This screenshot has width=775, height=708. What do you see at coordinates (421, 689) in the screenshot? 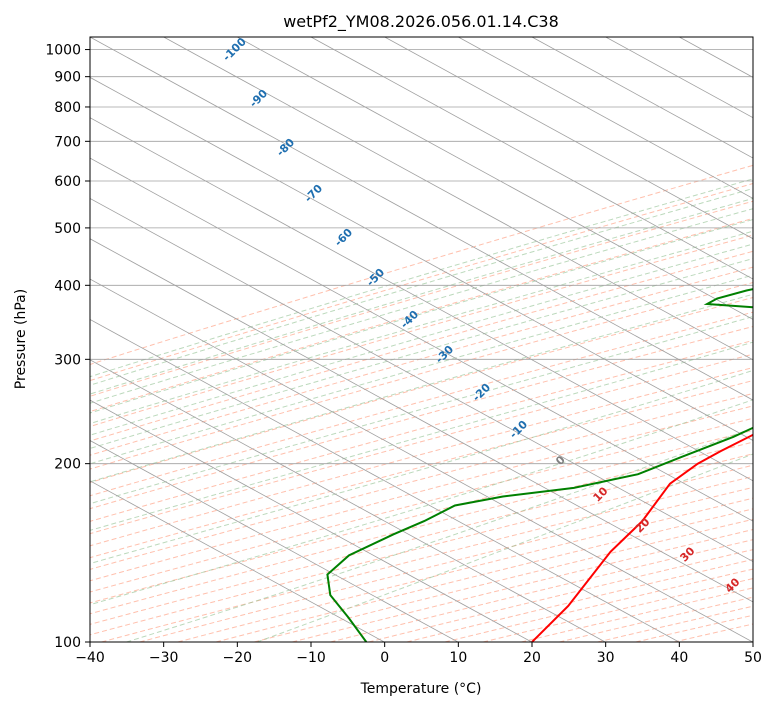
I see `x-axis-label: Temperature (°C)` at bounding box center [421, 689].